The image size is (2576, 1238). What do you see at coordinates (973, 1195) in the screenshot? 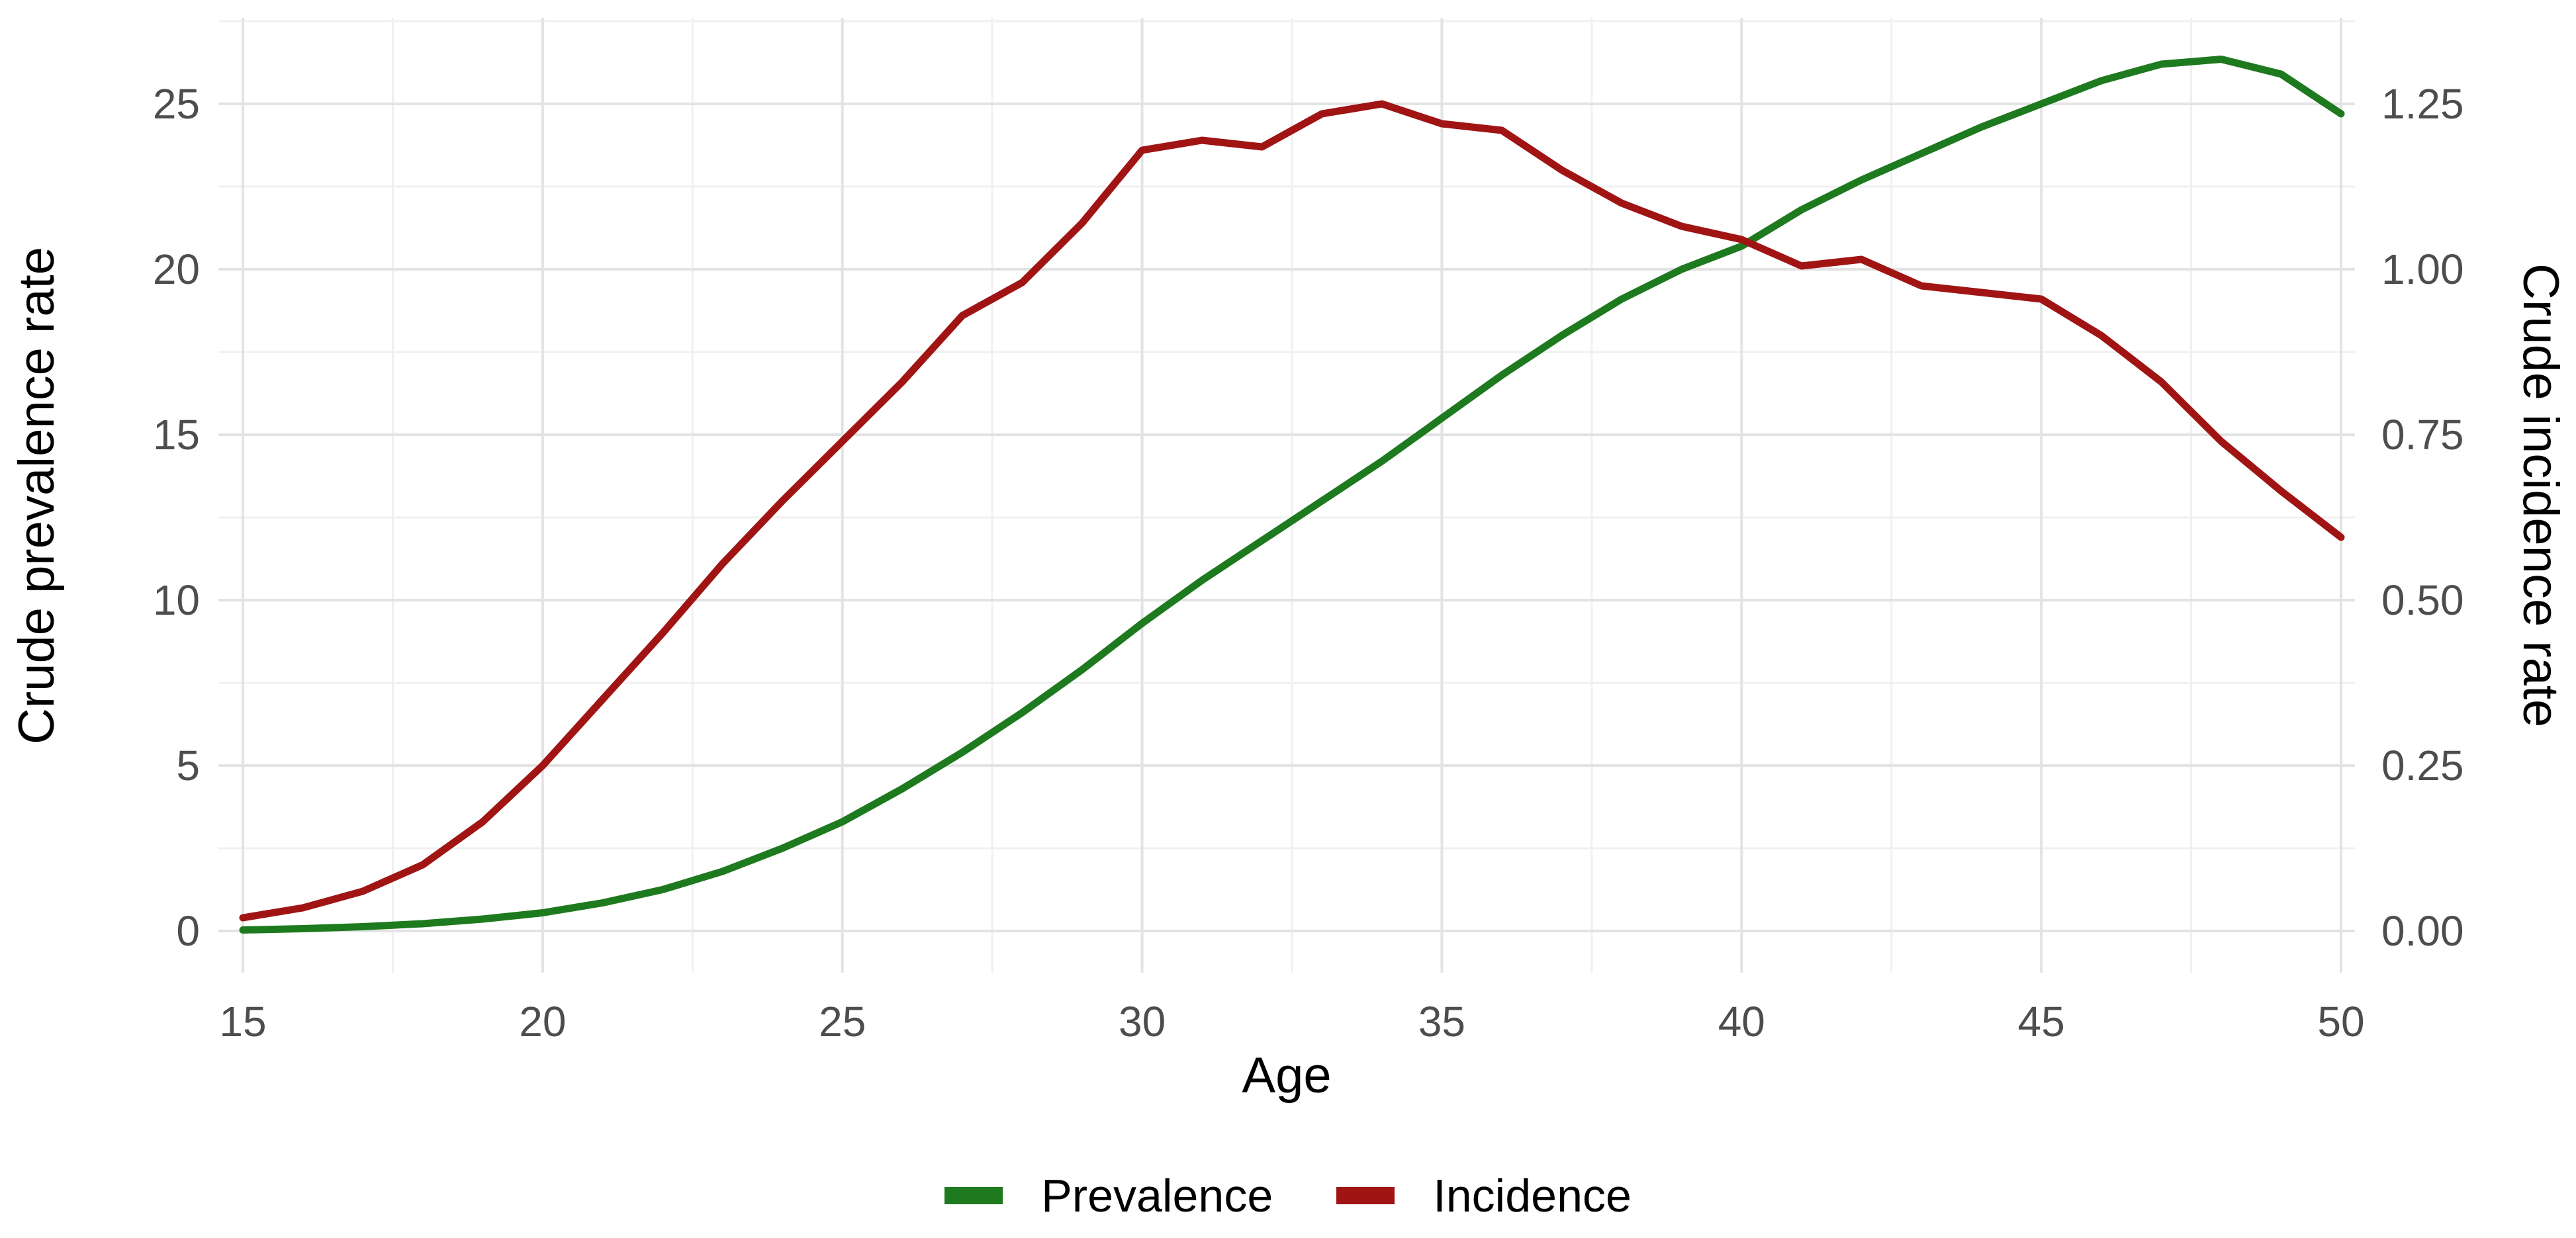
I see `legend-swatch-prevalence` at bounding box center [973, 1195].